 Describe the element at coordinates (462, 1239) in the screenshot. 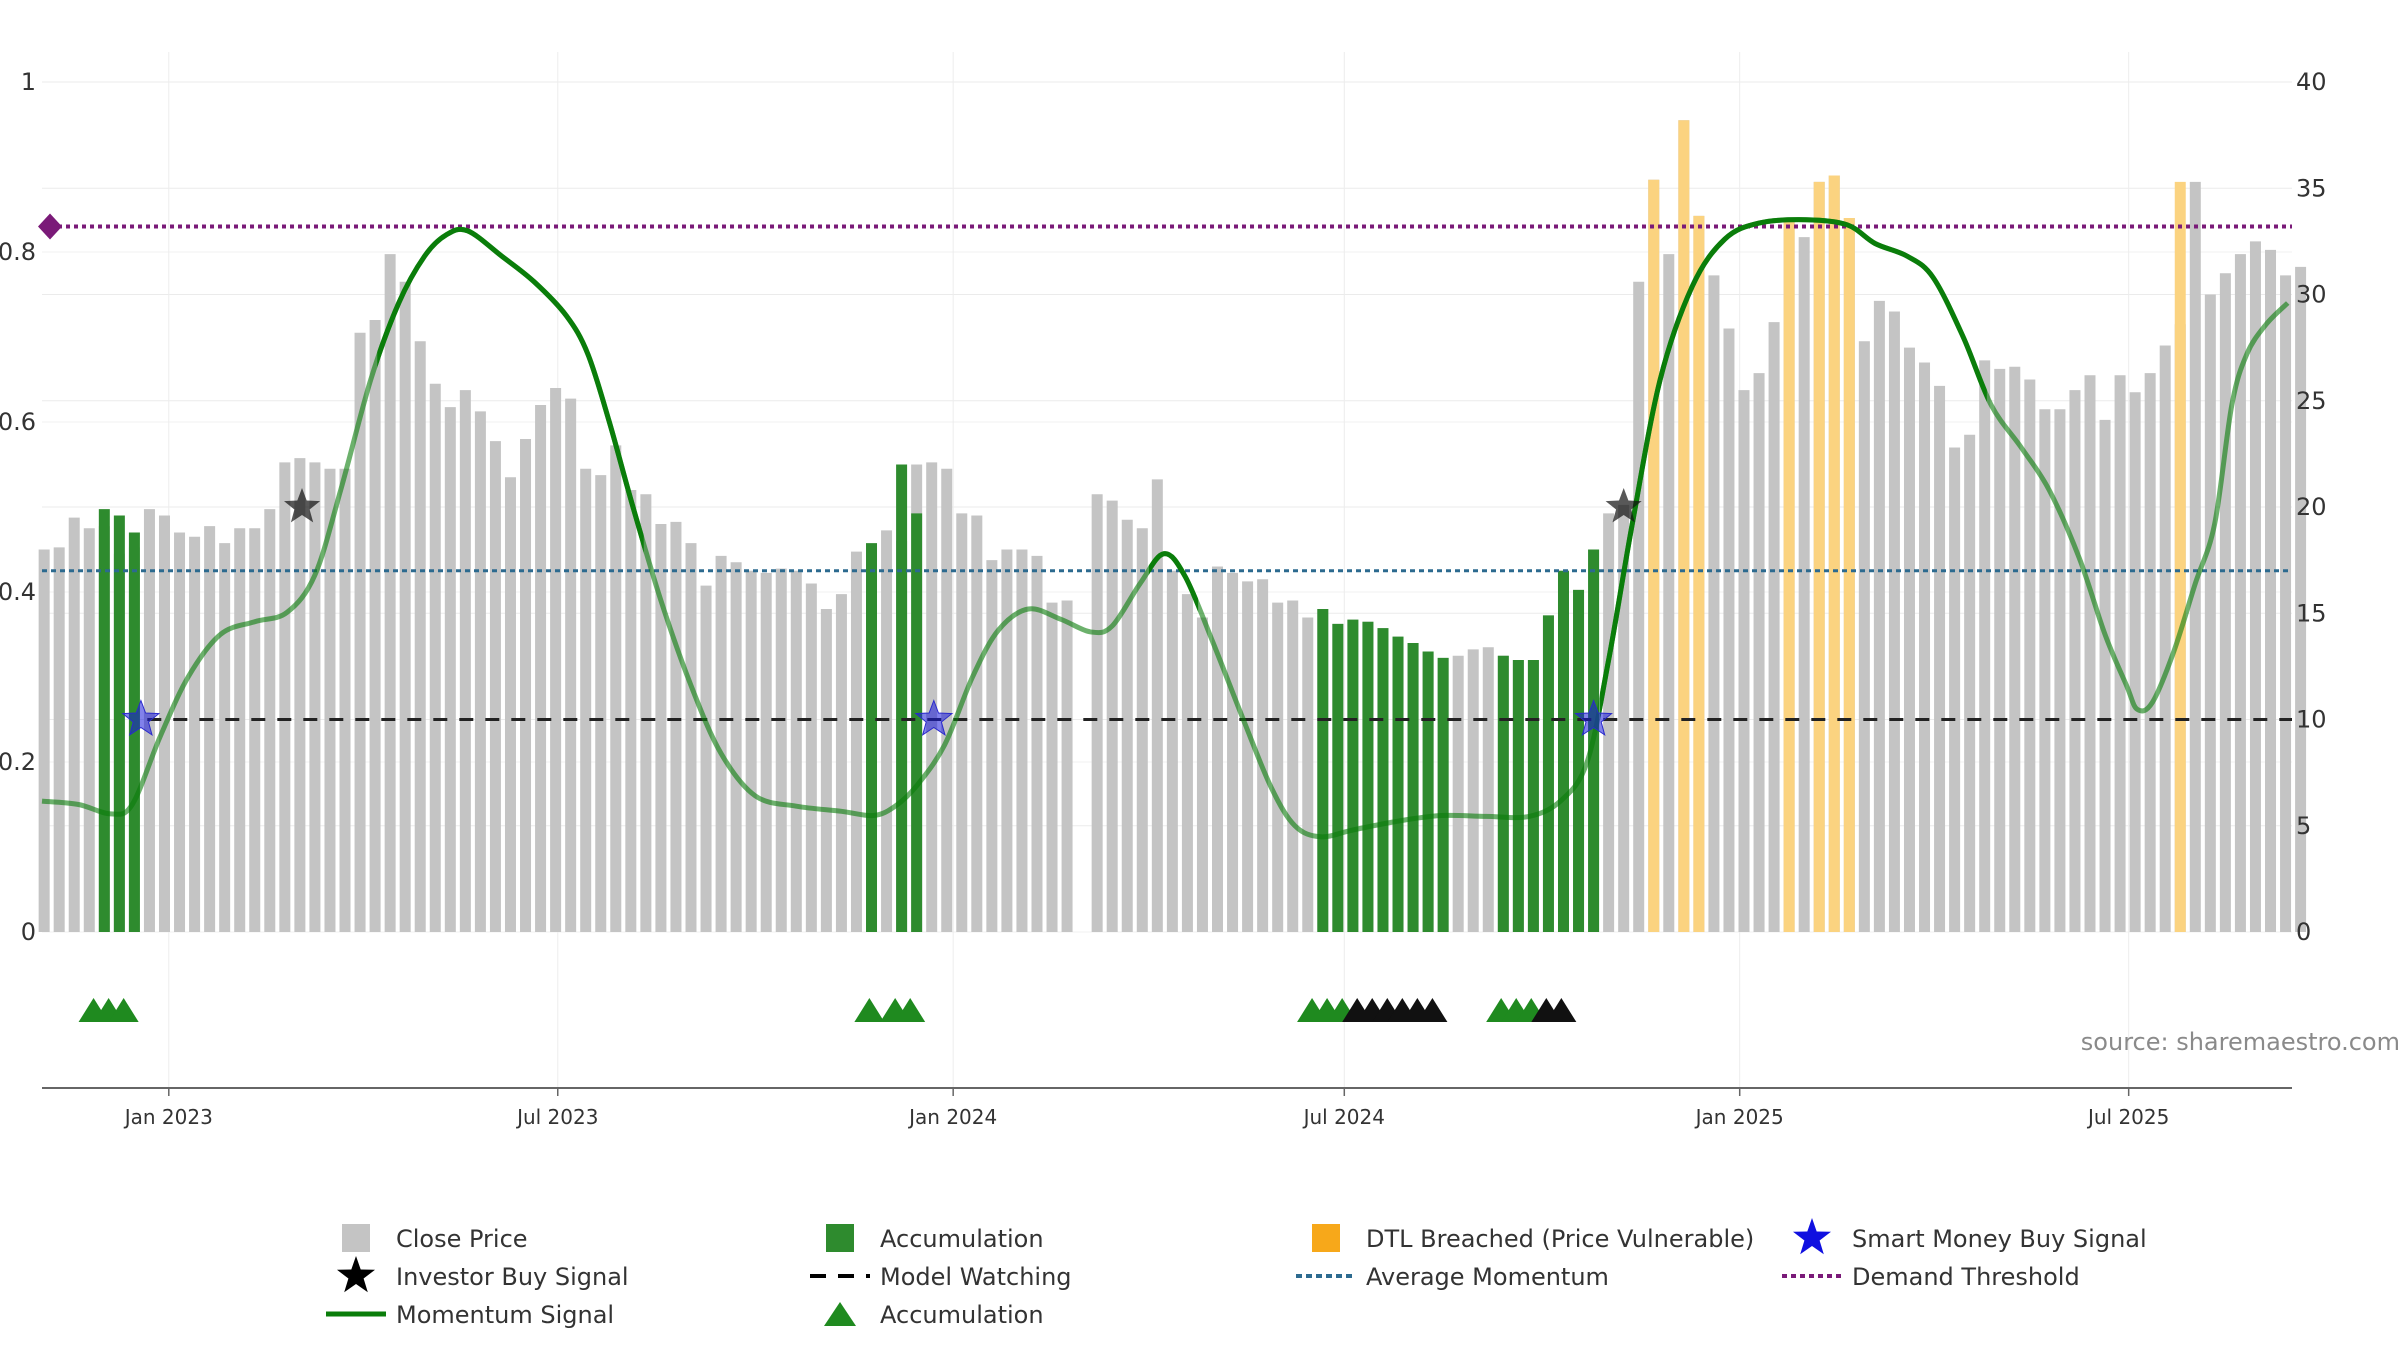

I see `legend-label: Close Price` at that location.